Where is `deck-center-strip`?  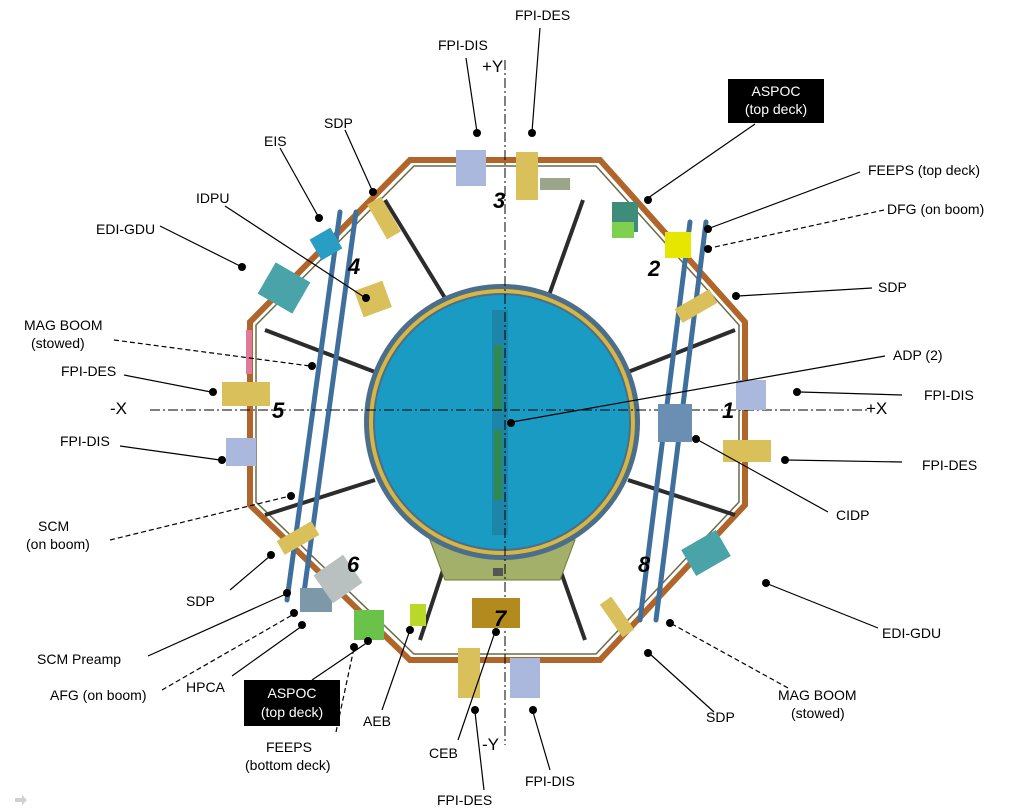
deck-center-strip is located at coordinates (500, 422).